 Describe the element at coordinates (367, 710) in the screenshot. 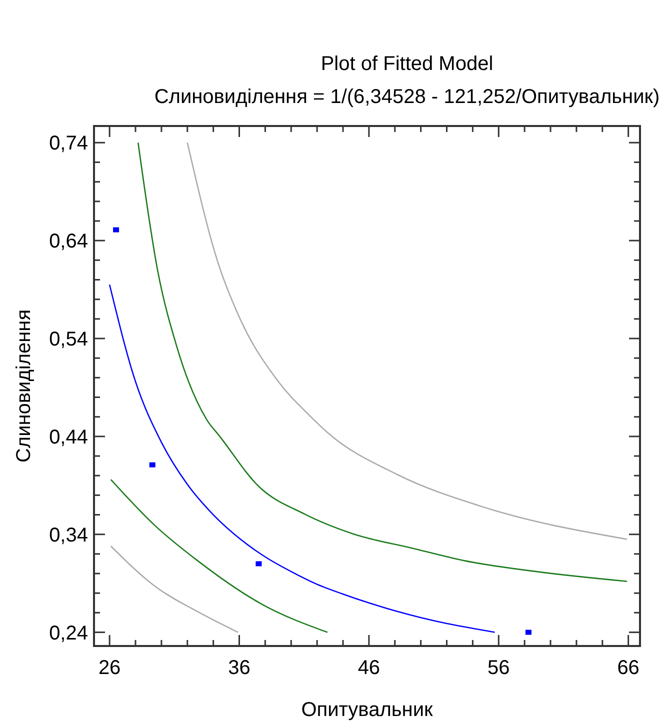

I see `x-axis-title: Опитувальник` at that location.